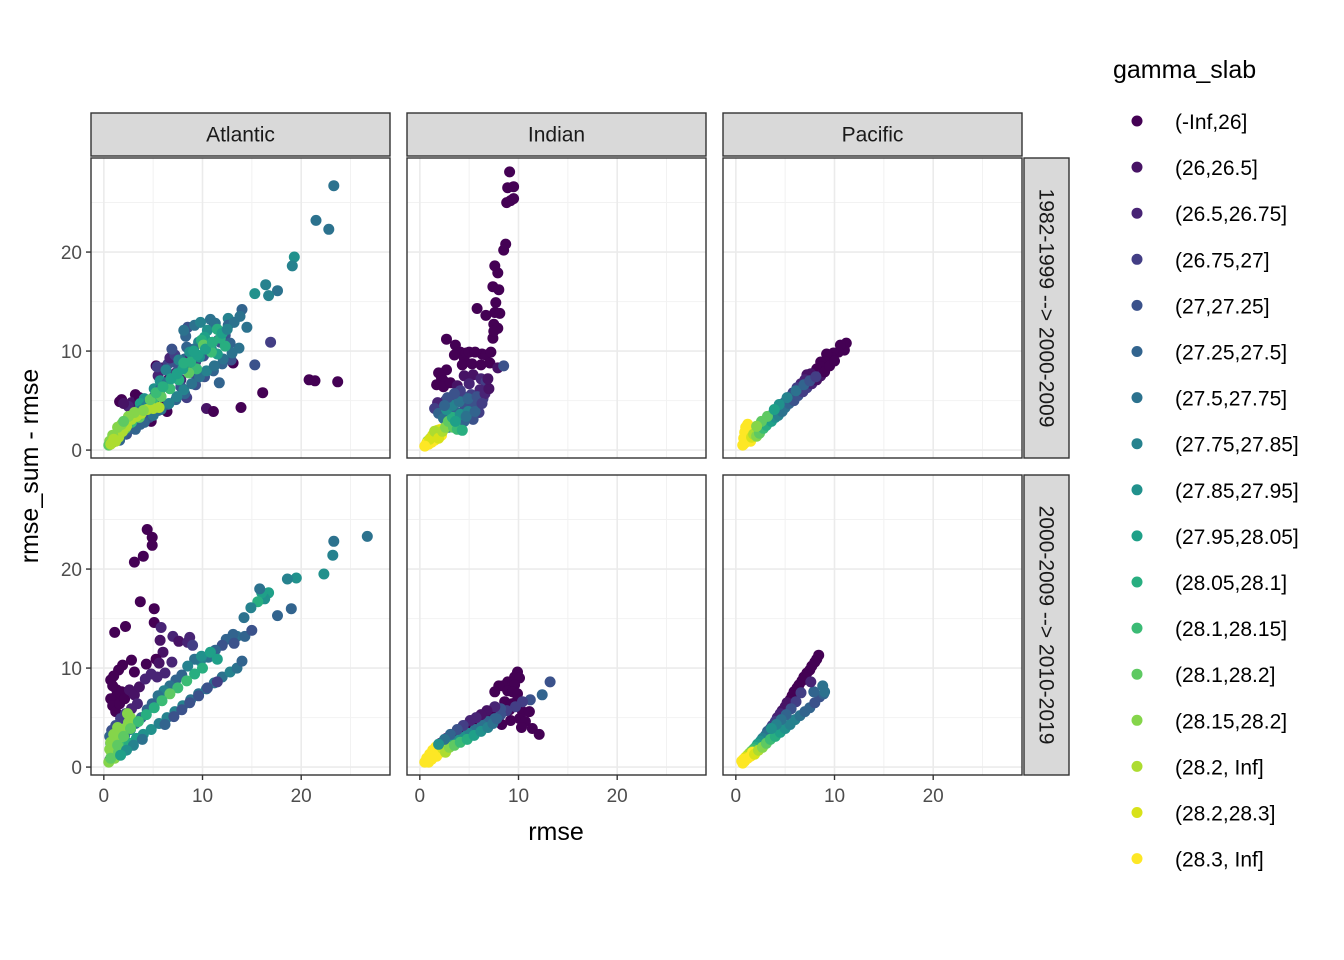  I want to click on legend-entry: (28.2,28.3], so click(1203, 814).